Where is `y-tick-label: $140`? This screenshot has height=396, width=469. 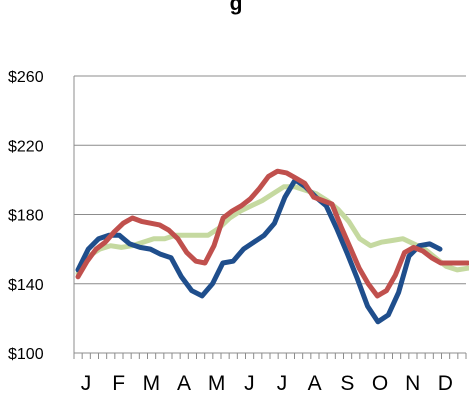 y-tick-label: $140 is located at coordinates (26, 285).